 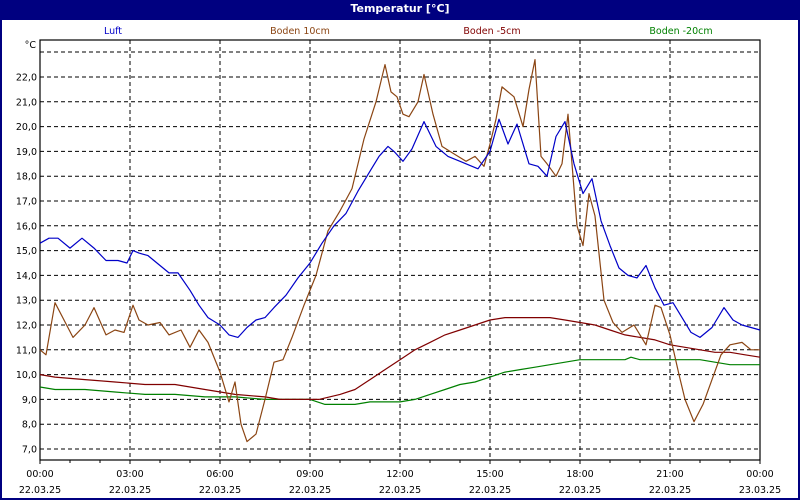 What do you see at coordinates (26, 251) in the screenshot?
I see `y-tick-label: 15,0` at bounding box center [26, 251].